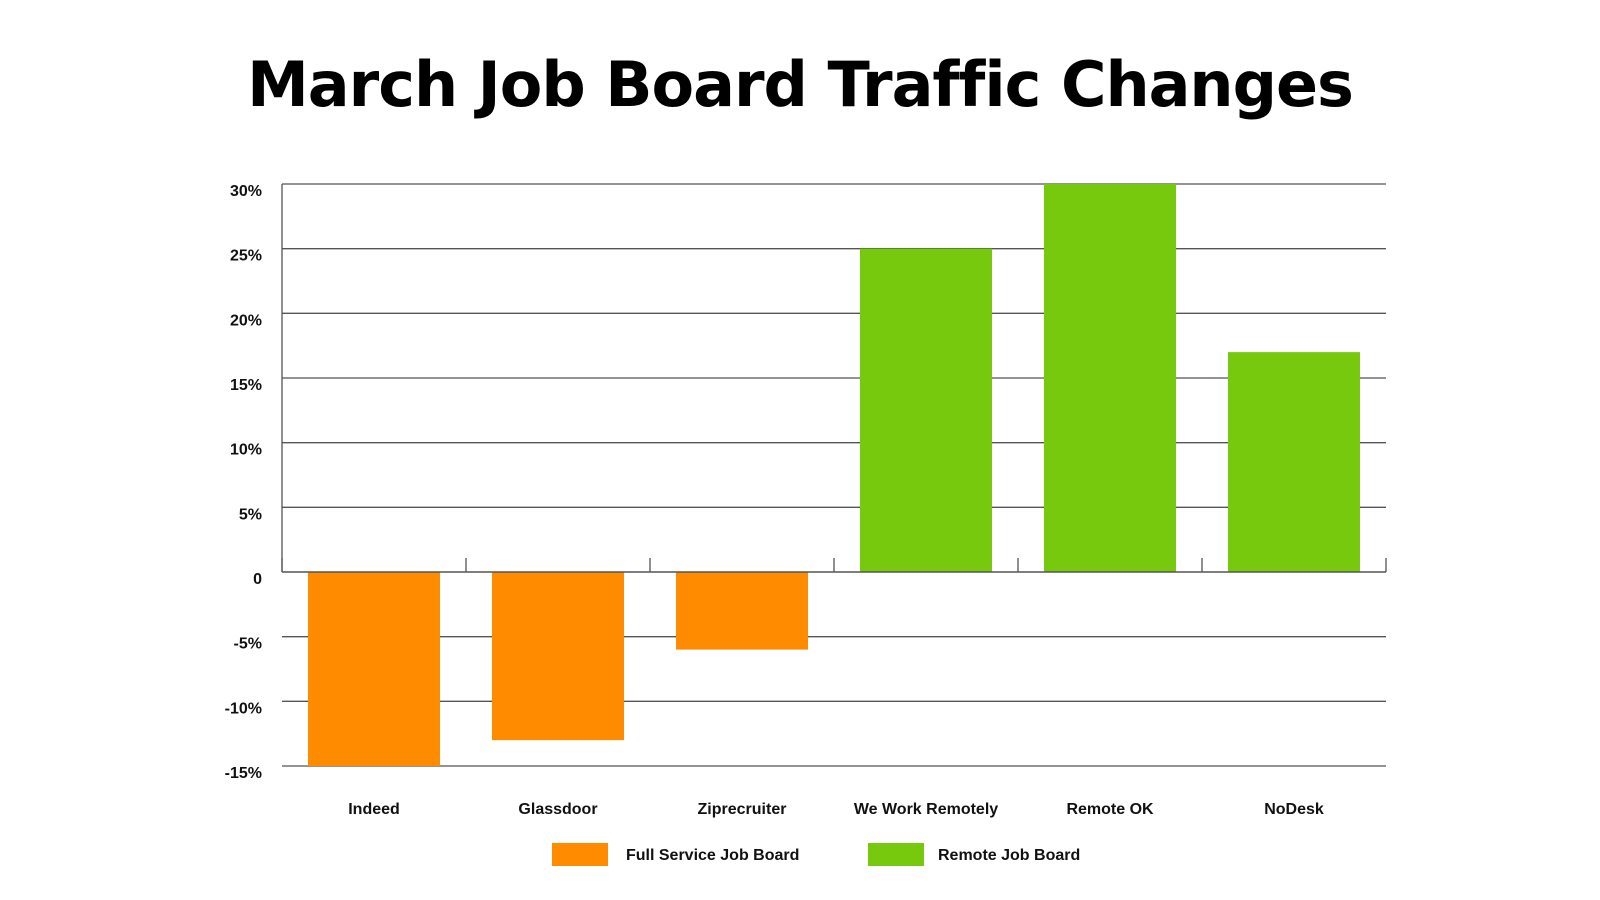  Describe the element at coordinates (246, 320) in the screenshot. I see `y-tick-label: 20%` at that location.